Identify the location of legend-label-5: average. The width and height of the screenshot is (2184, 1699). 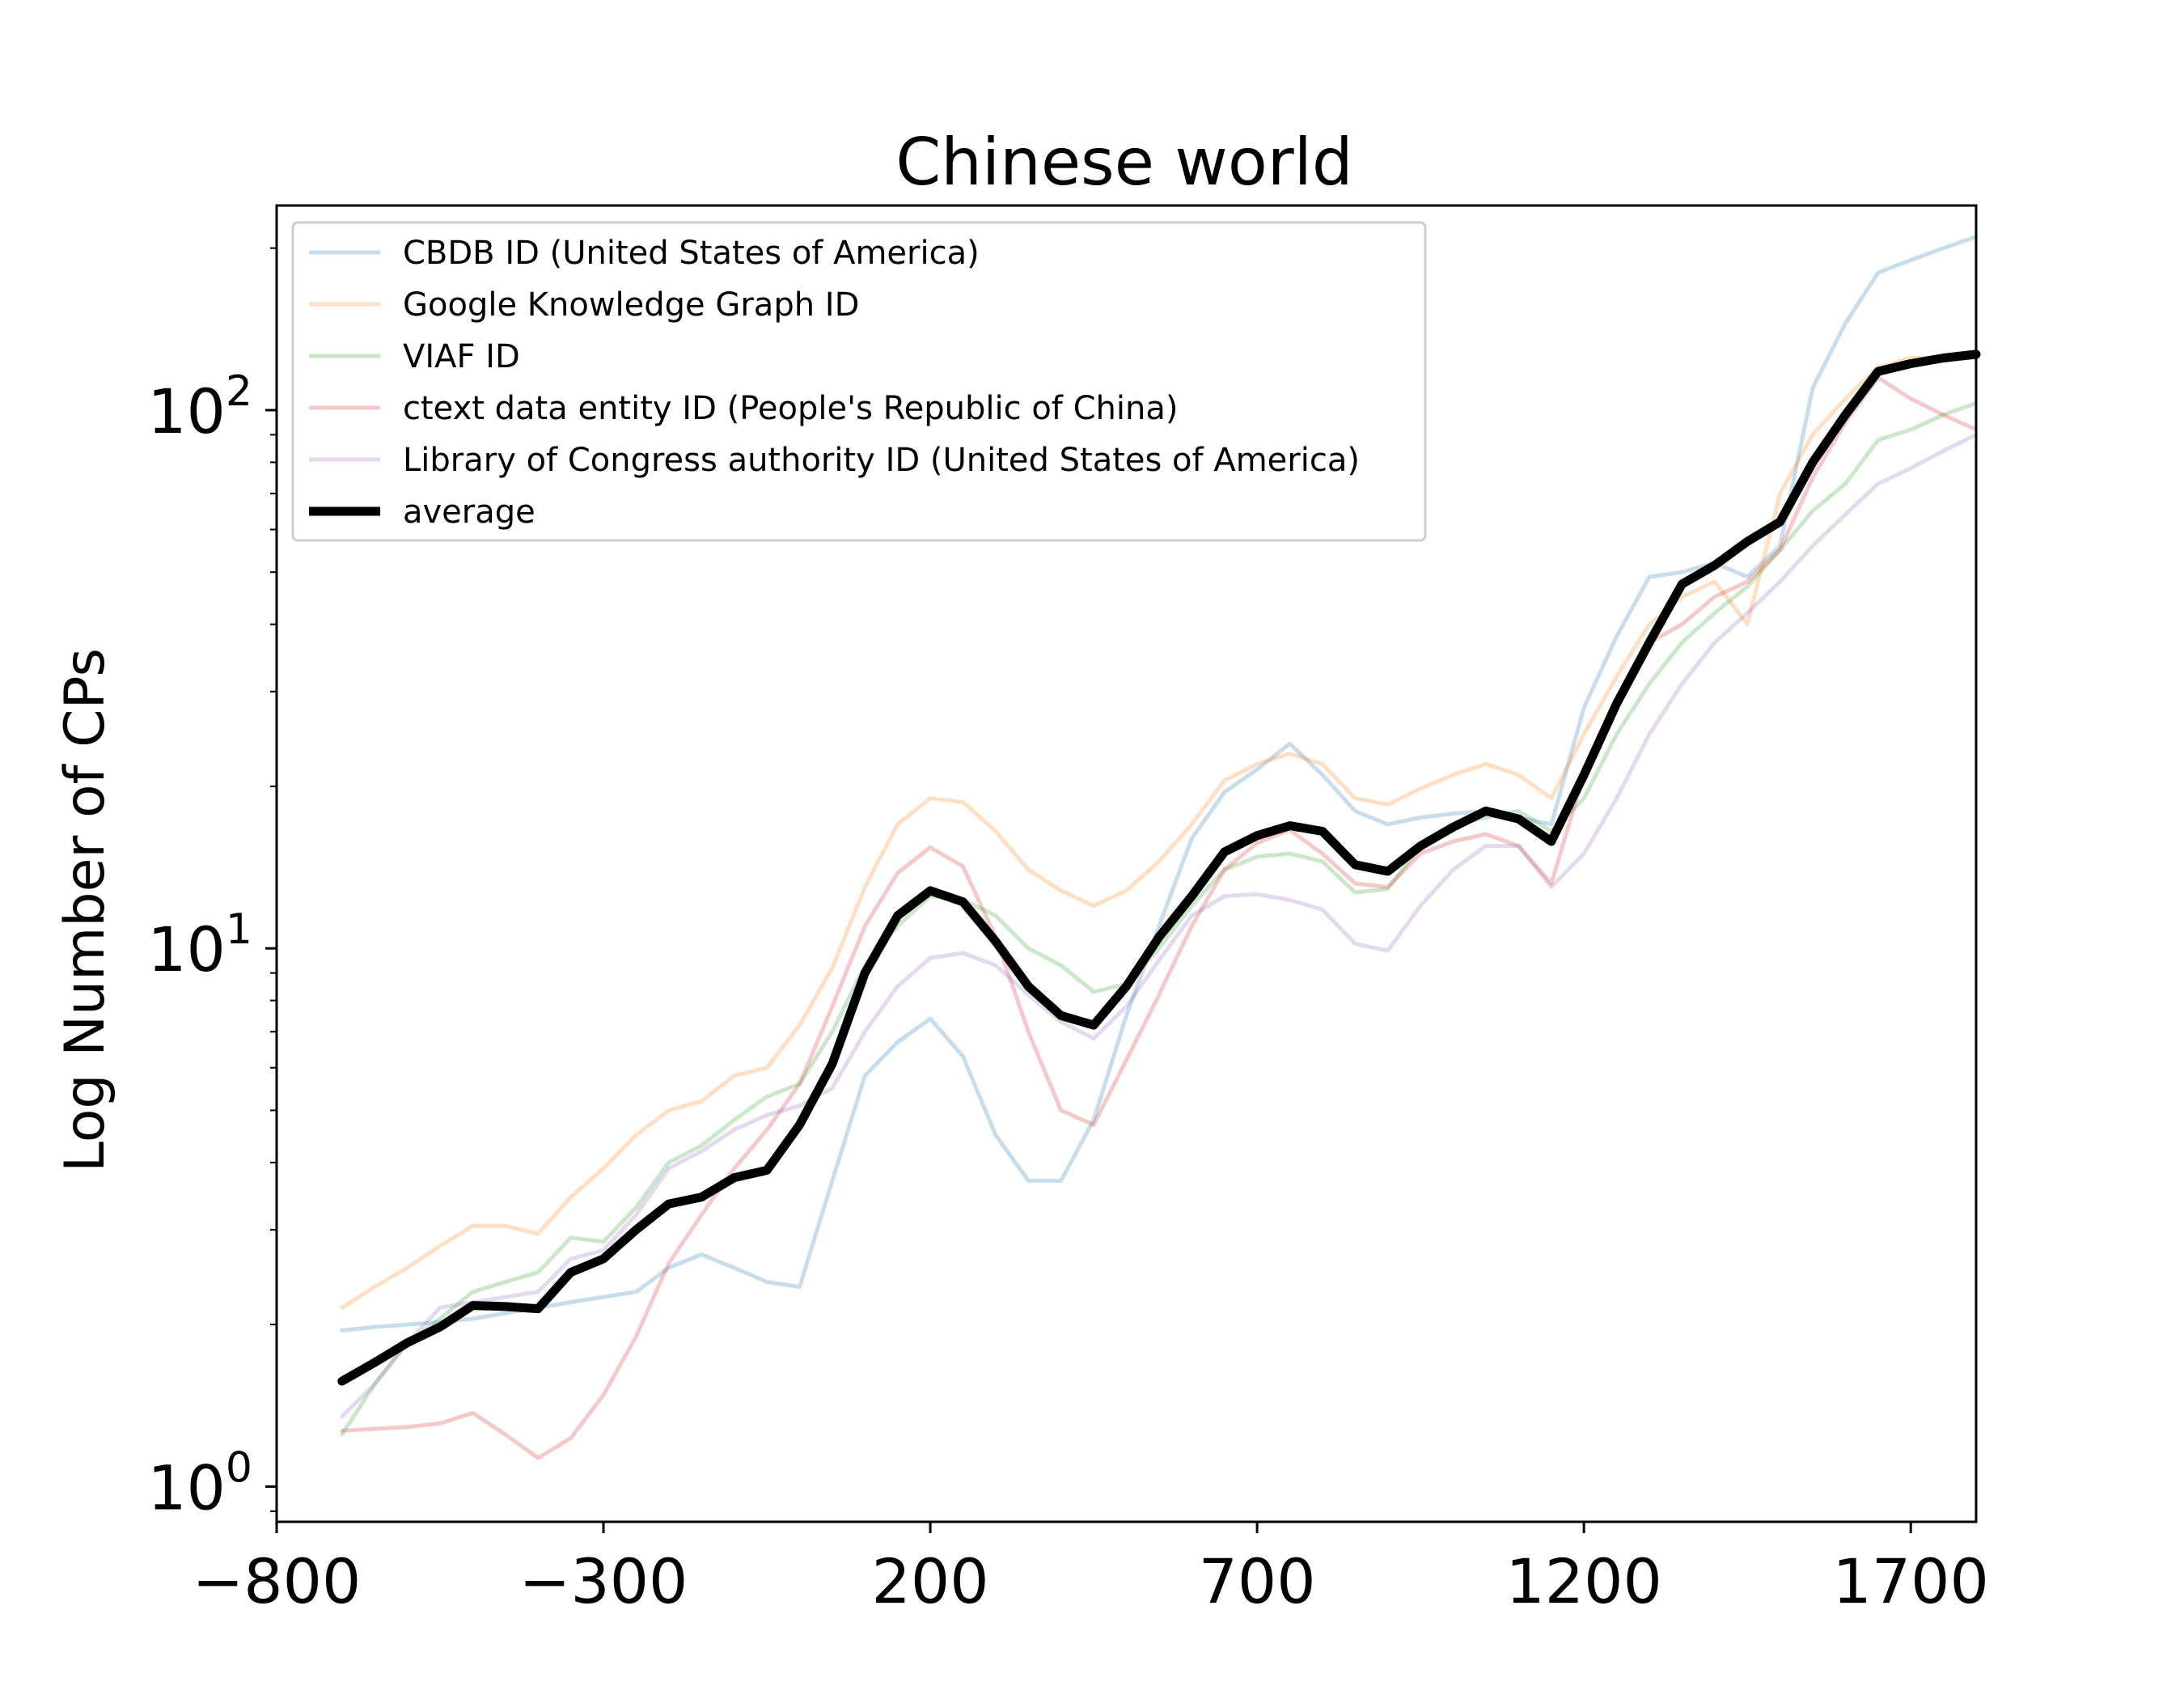
(469, 512).